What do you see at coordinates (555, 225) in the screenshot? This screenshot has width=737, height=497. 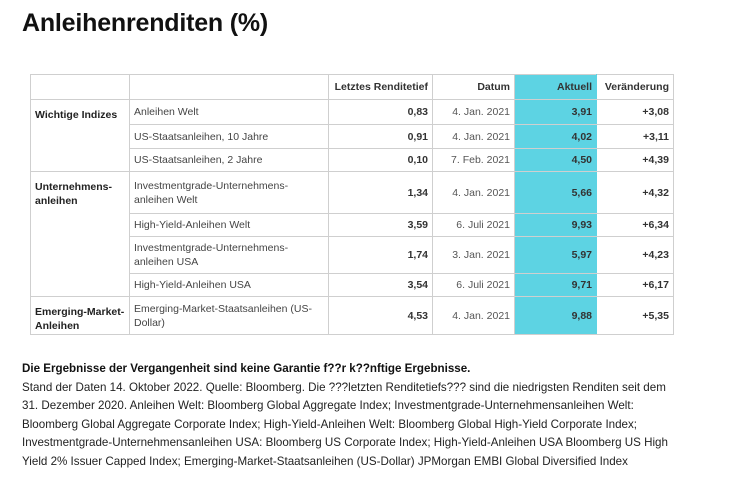 I see `current-yield: 9,93` at bounding box center [555, 225].